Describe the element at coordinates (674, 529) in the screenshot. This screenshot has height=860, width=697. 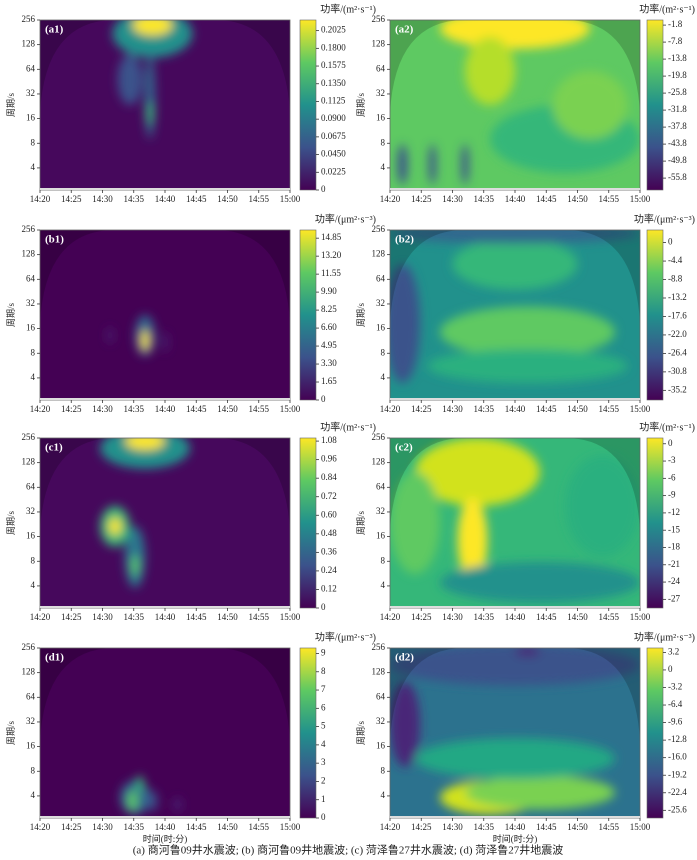
I see `colorbar-tick-label: -15` at that location.